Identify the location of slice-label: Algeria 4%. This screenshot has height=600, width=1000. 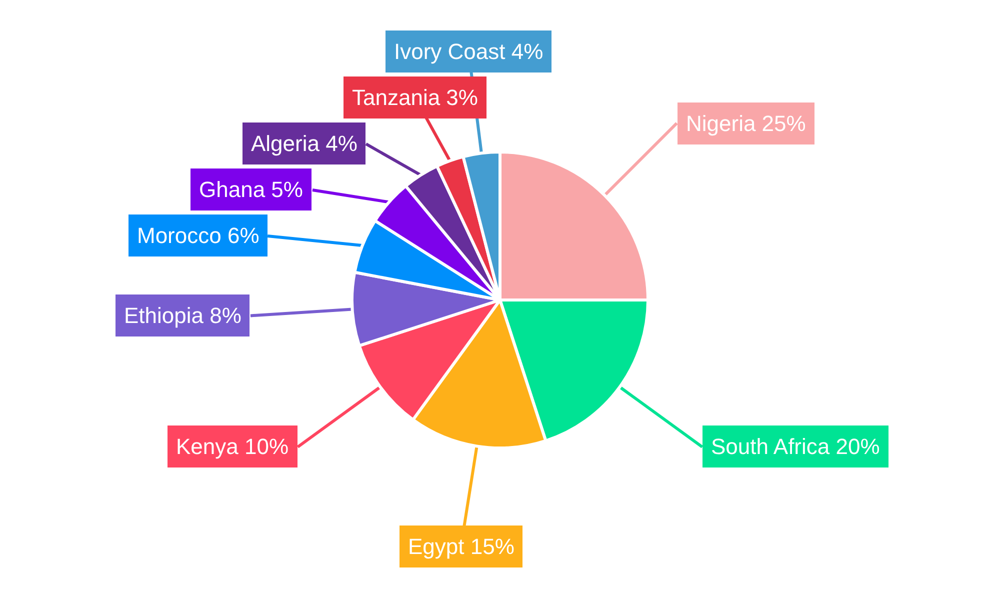
(304, 143).